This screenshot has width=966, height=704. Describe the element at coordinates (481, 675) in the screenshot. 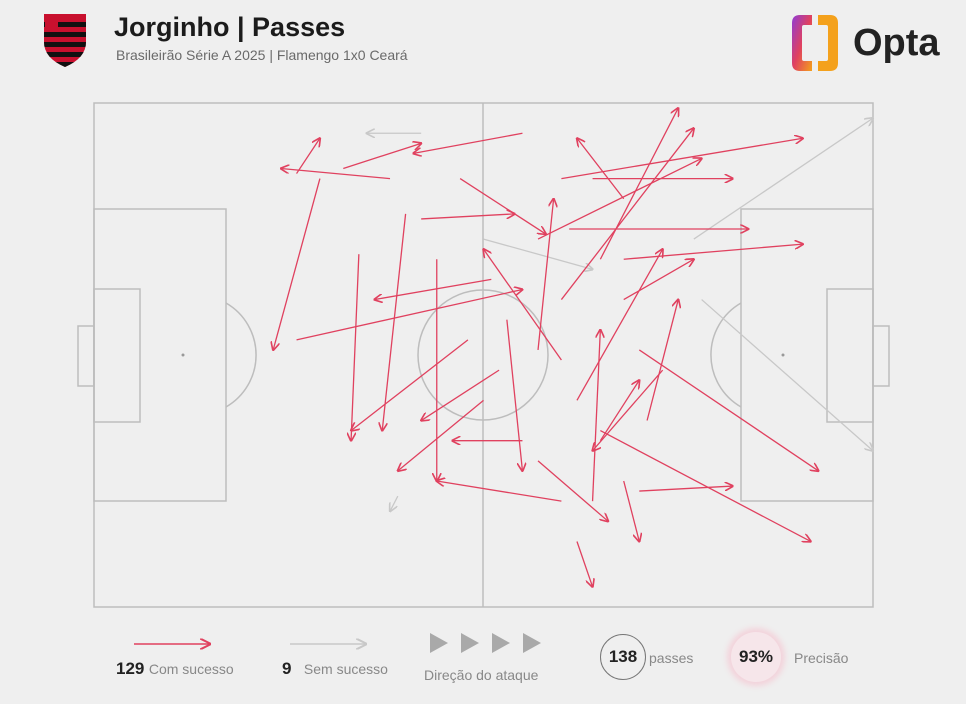

I see `direction-label: Direção do ataque` at that location.